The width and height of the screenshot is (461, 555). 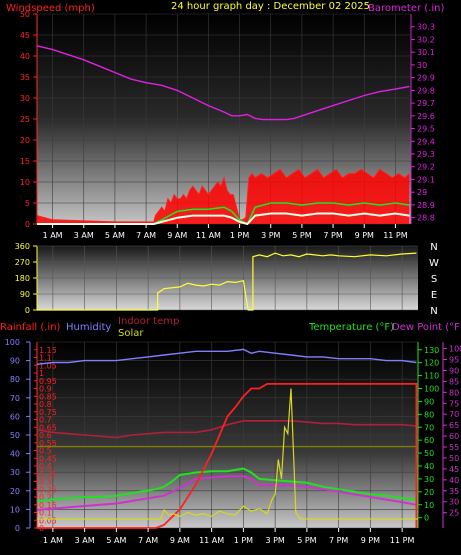 I want to click on temperature-time-label: 7 PM, so click(x=338, y=540).